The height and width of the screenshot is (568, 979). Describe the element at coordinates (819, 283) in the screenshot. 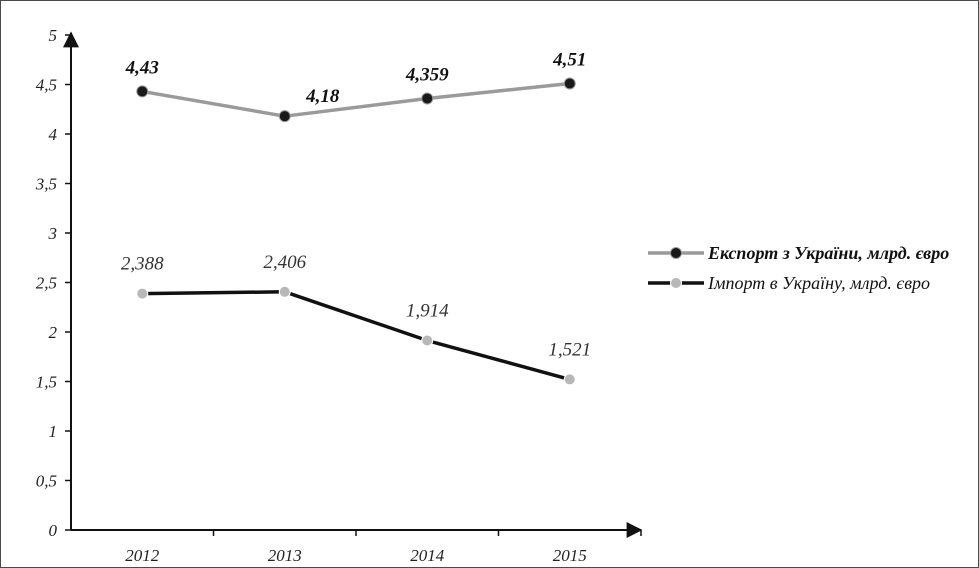

I see `legend-label-import: Імпорт в Україну, млрд. євро` at that location.